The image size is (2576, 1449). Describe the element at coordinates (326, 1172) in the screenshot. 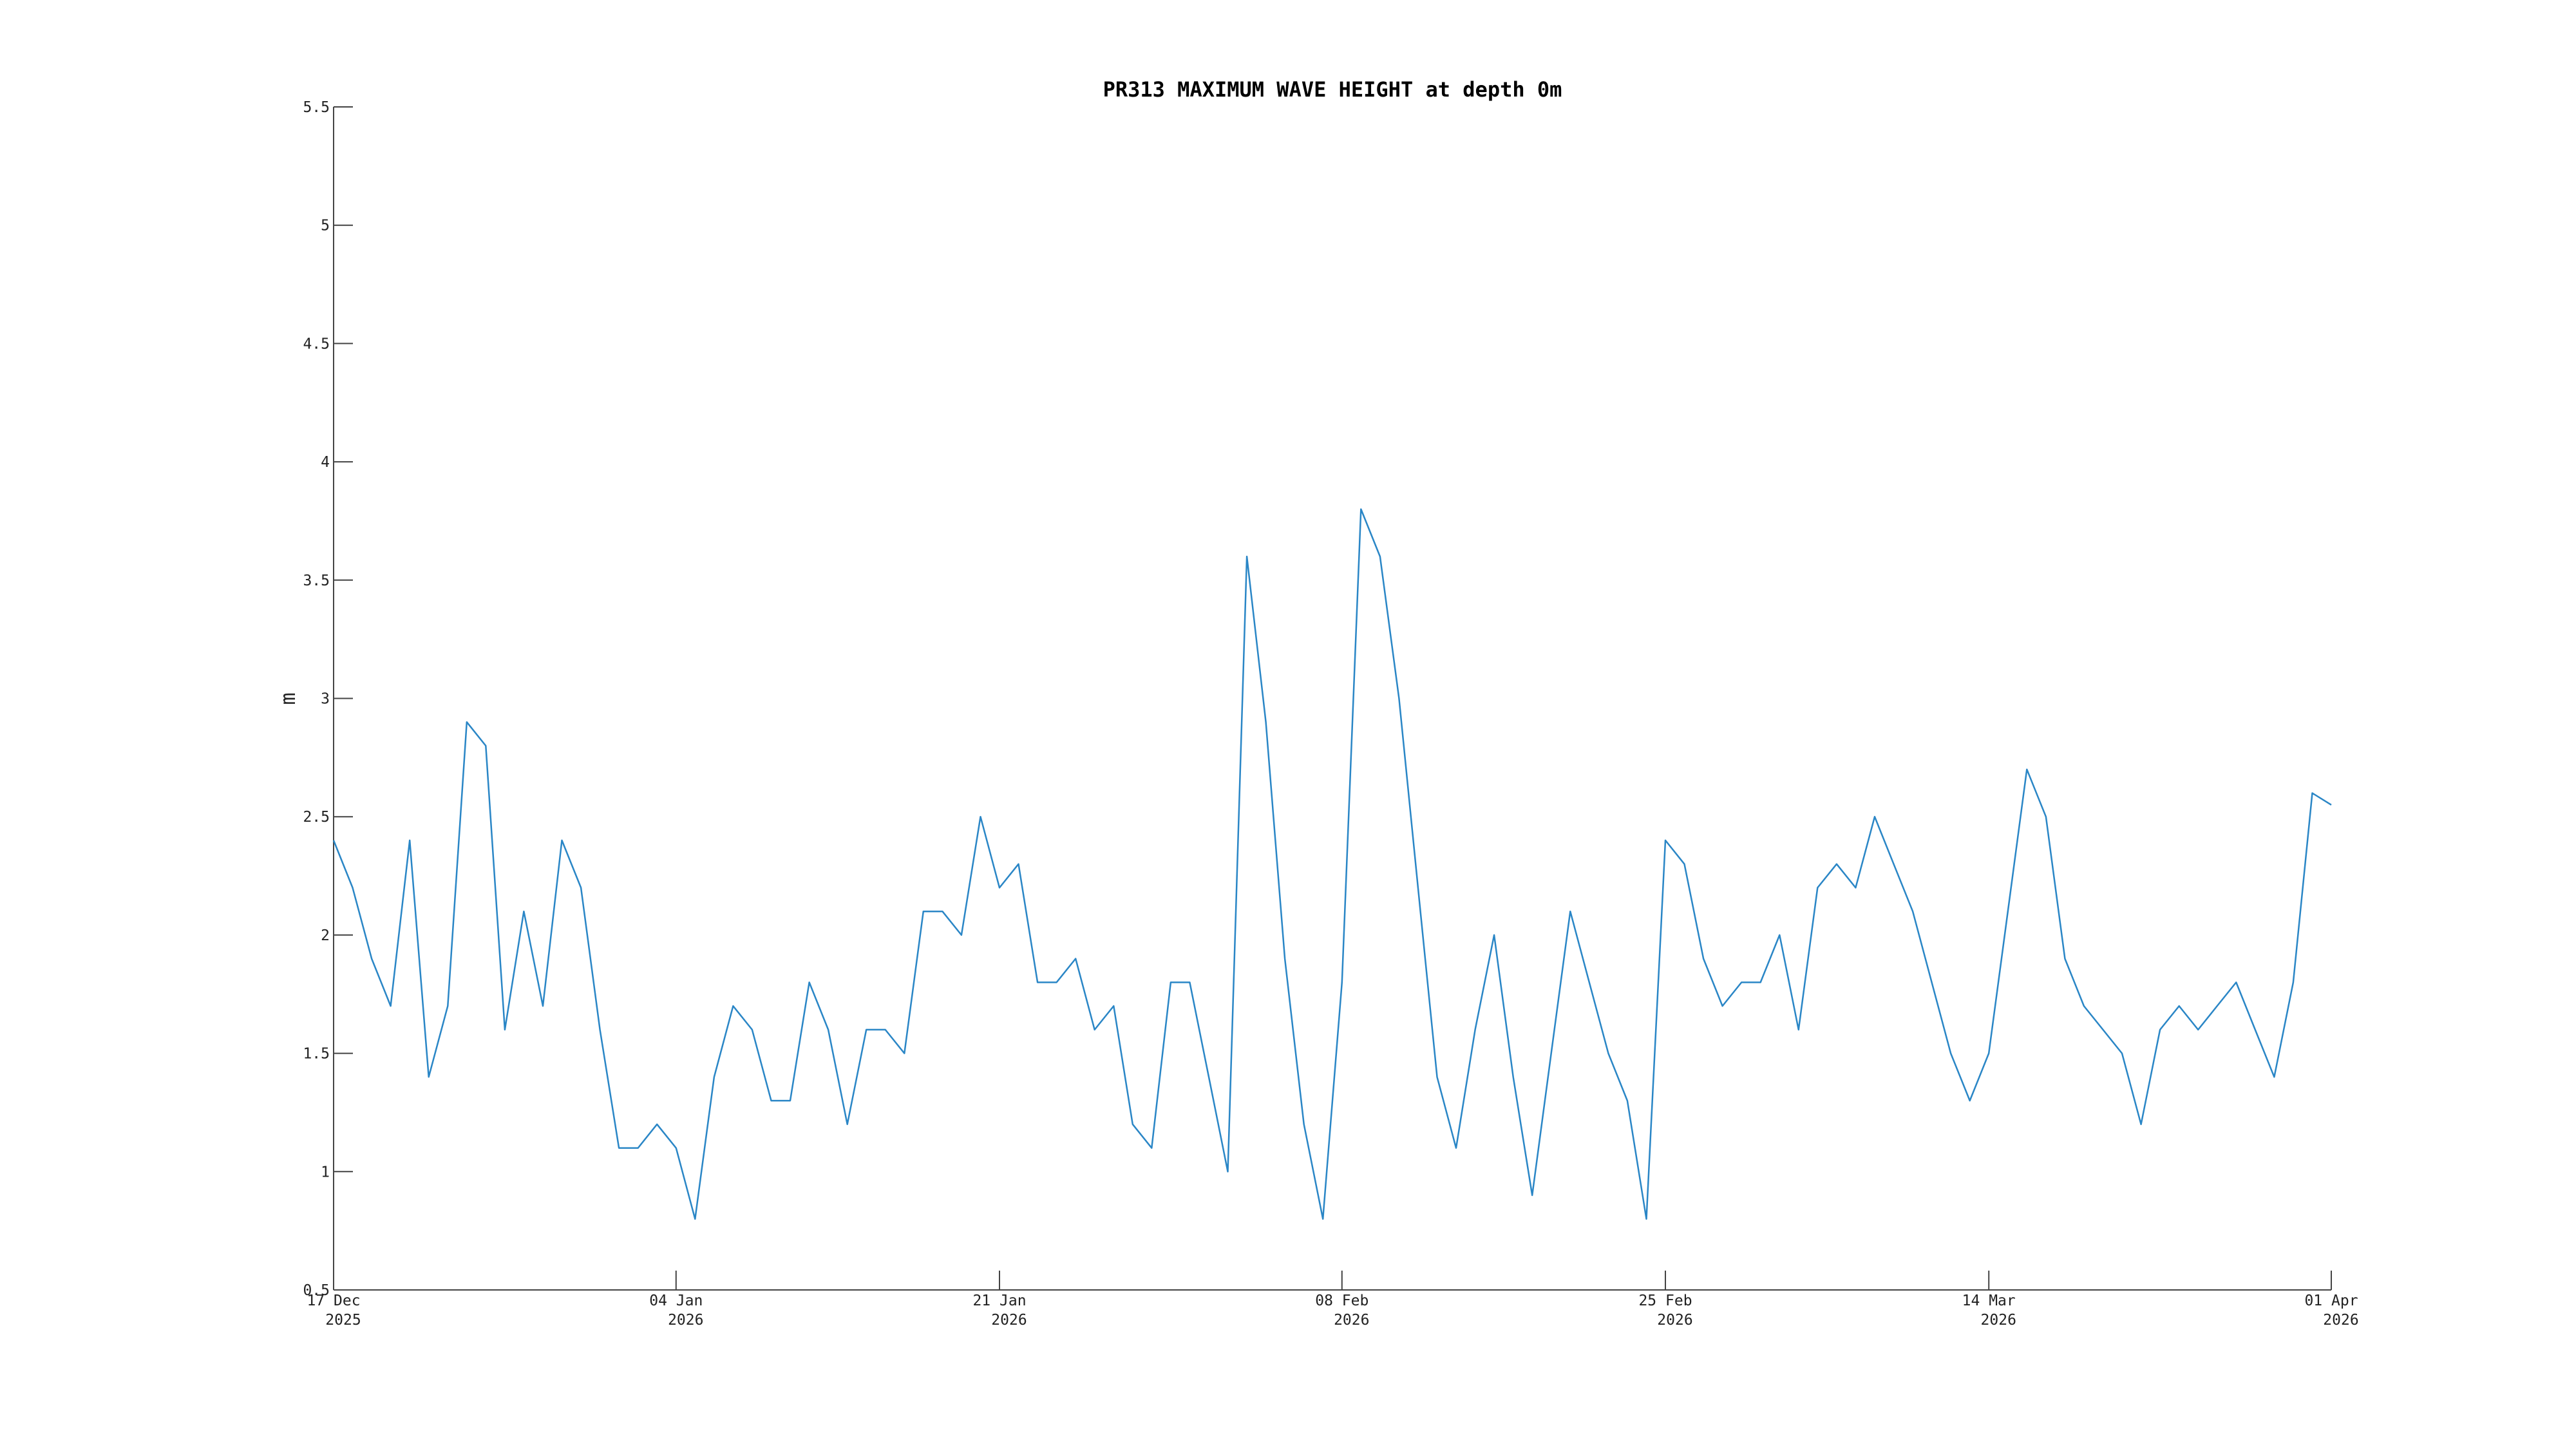

I see `y-tick-label: 1` at that location.